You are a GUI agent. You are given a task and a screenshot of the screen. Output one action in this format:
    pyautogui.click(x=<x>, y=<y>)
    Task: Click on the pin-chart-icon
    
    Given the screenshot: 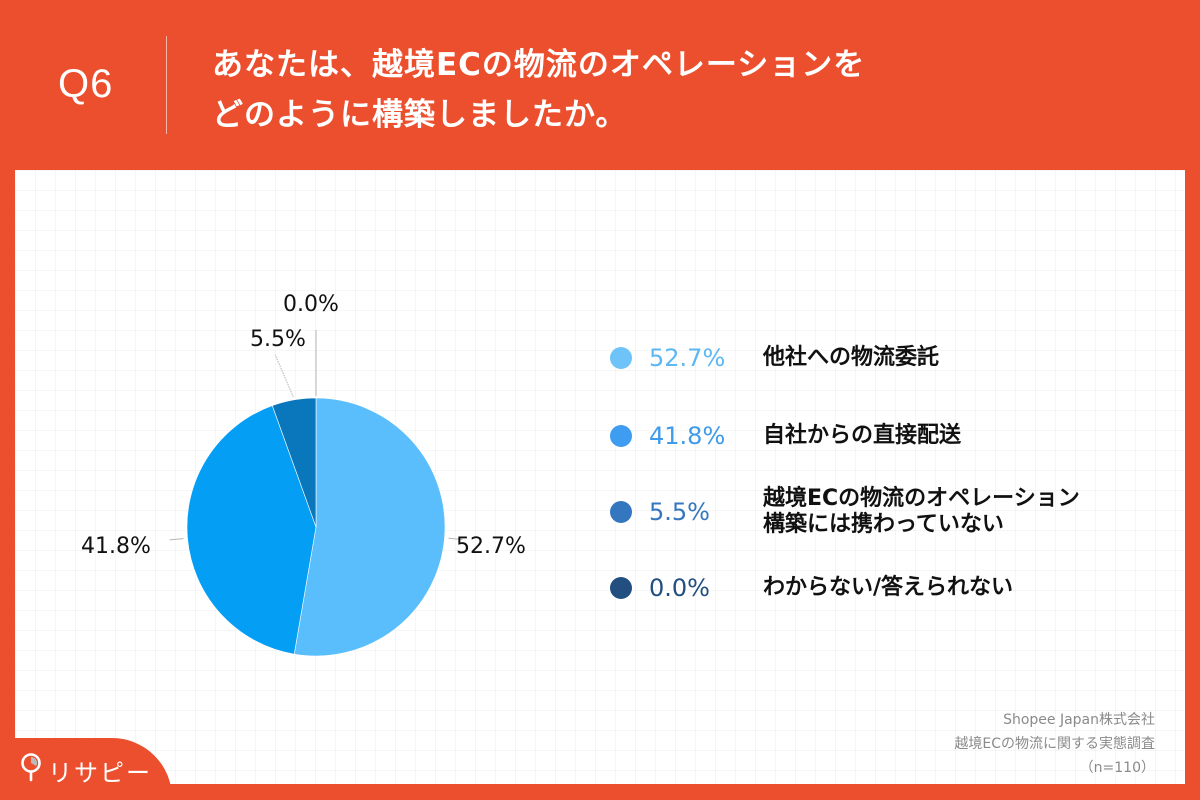 What is the action you would take?
    pyautogui.click(x=31, y=770)
    